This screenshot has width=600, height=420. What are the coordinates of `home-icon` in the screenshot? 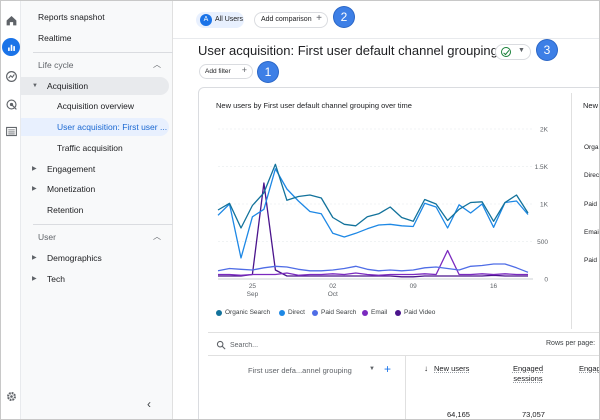 It's located at (11, 20).